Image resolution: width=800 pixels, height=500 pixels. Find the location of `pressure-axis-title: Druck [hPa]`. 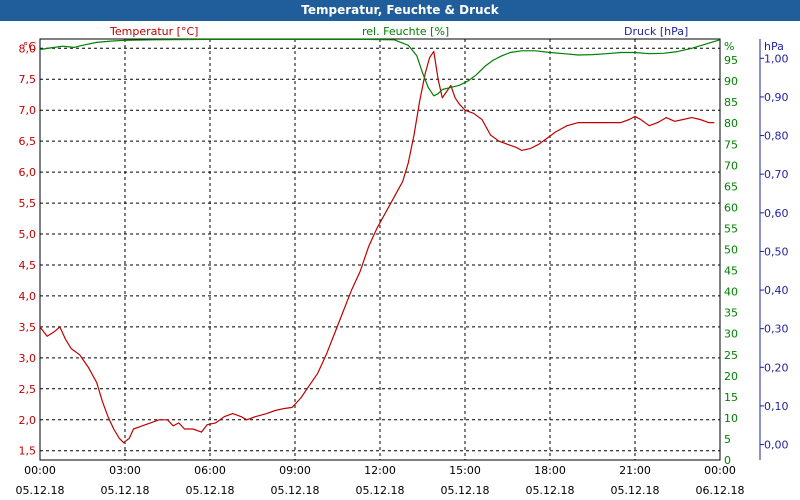

pressure-axis-title: Druck [hPa] is located at coordinates (656, 31).